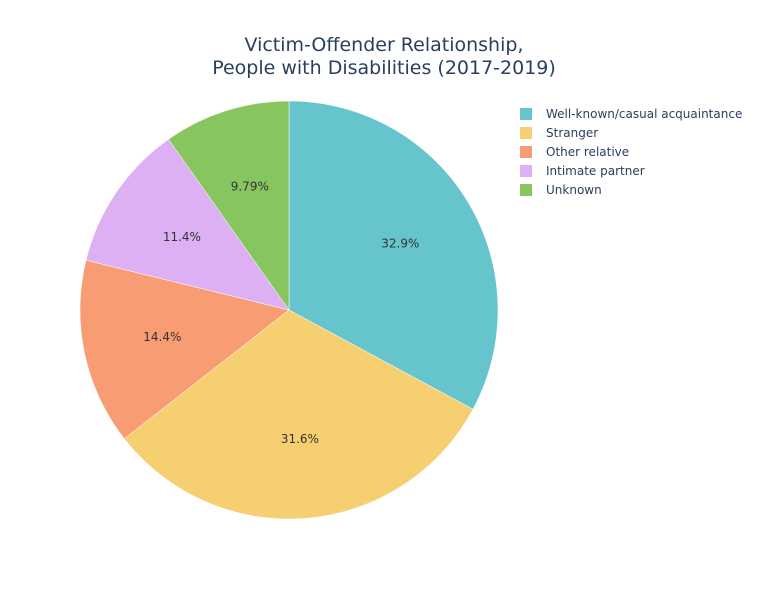 This screenshot has height=600, width=768. What do you see at coordinates (250, 187) in the screenshot?
I see `pie-slice-percent-label: 9.79%` at bounding box center [250, 187].